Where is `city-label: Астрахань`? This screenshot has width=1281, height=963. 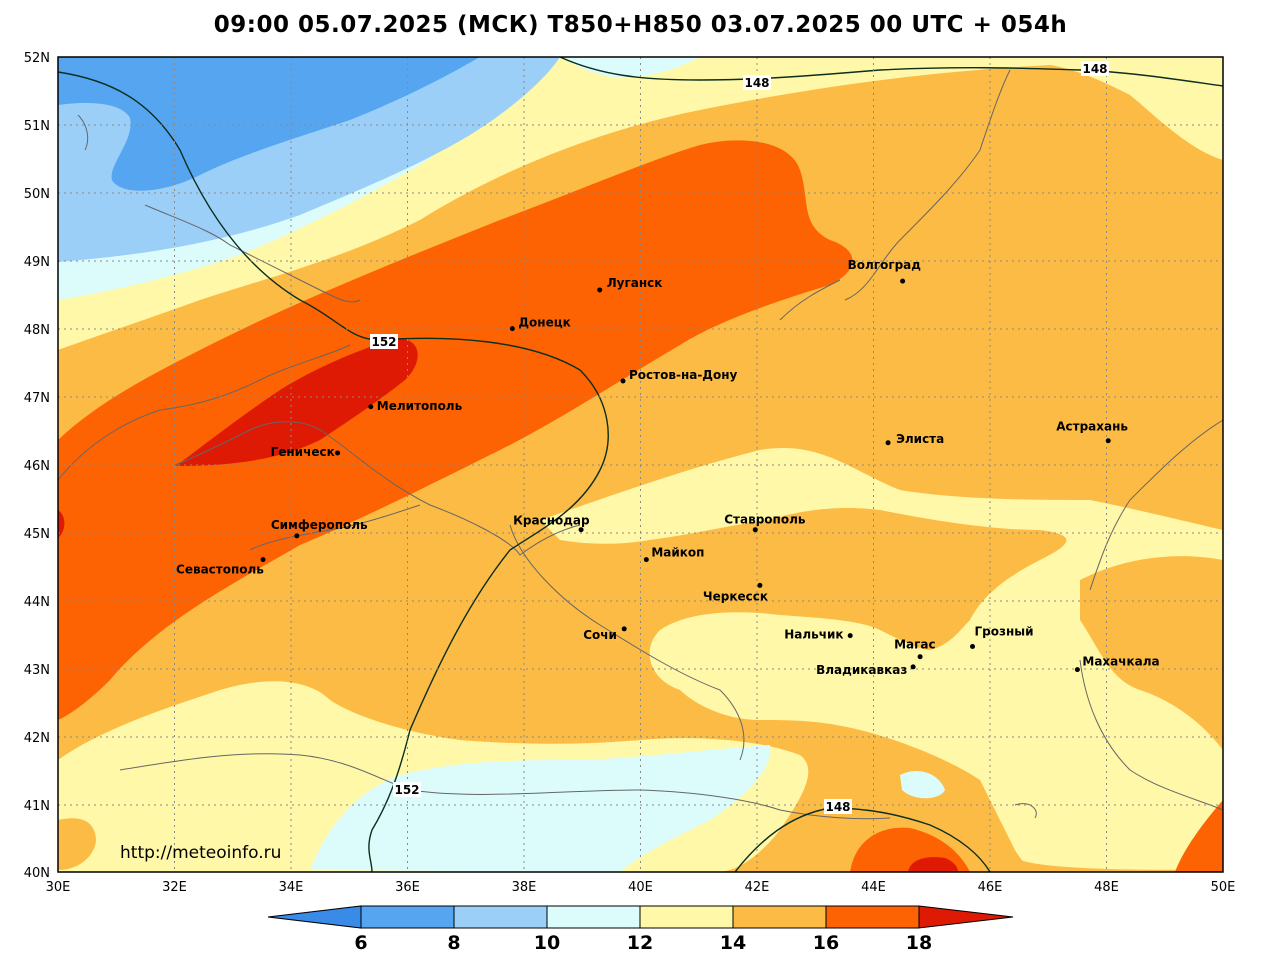
city-label: Астрахань is located at coordinates (1092, 427).